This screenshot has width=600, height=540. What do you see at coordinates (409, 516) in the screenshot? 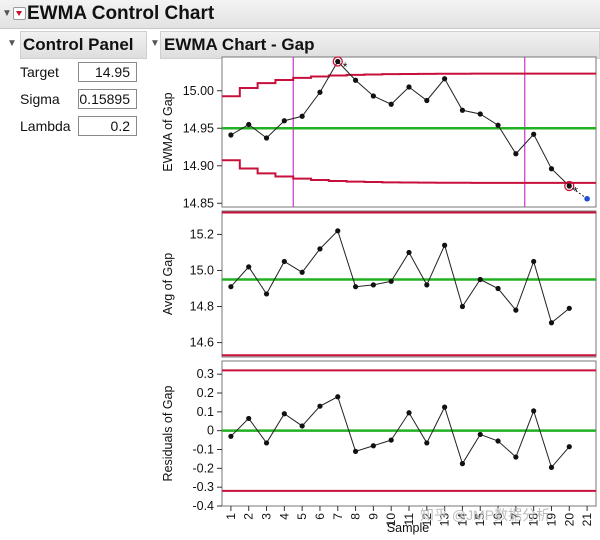
I see `x-axis: 1 2 3 4 5 6 7 8 9 10 11 12 13 14 15 16 17 18 19 20 21` at bounding box center [409, 516].